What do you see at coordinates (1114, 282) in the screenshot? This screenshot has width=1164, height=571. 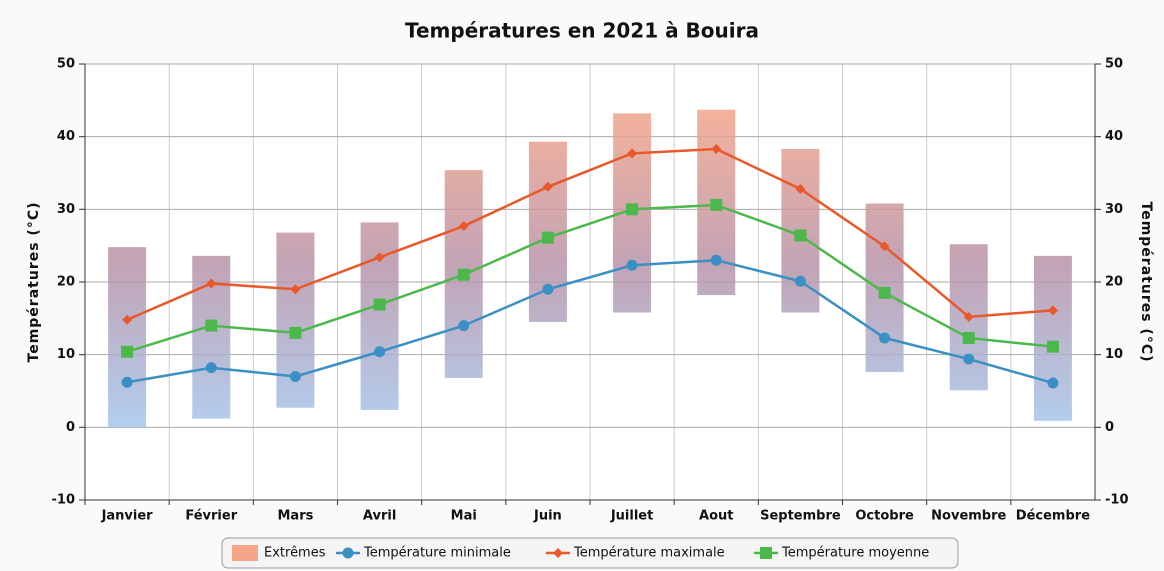 I see `y2-tick-label: 20` at bounding box center [1114, 282].